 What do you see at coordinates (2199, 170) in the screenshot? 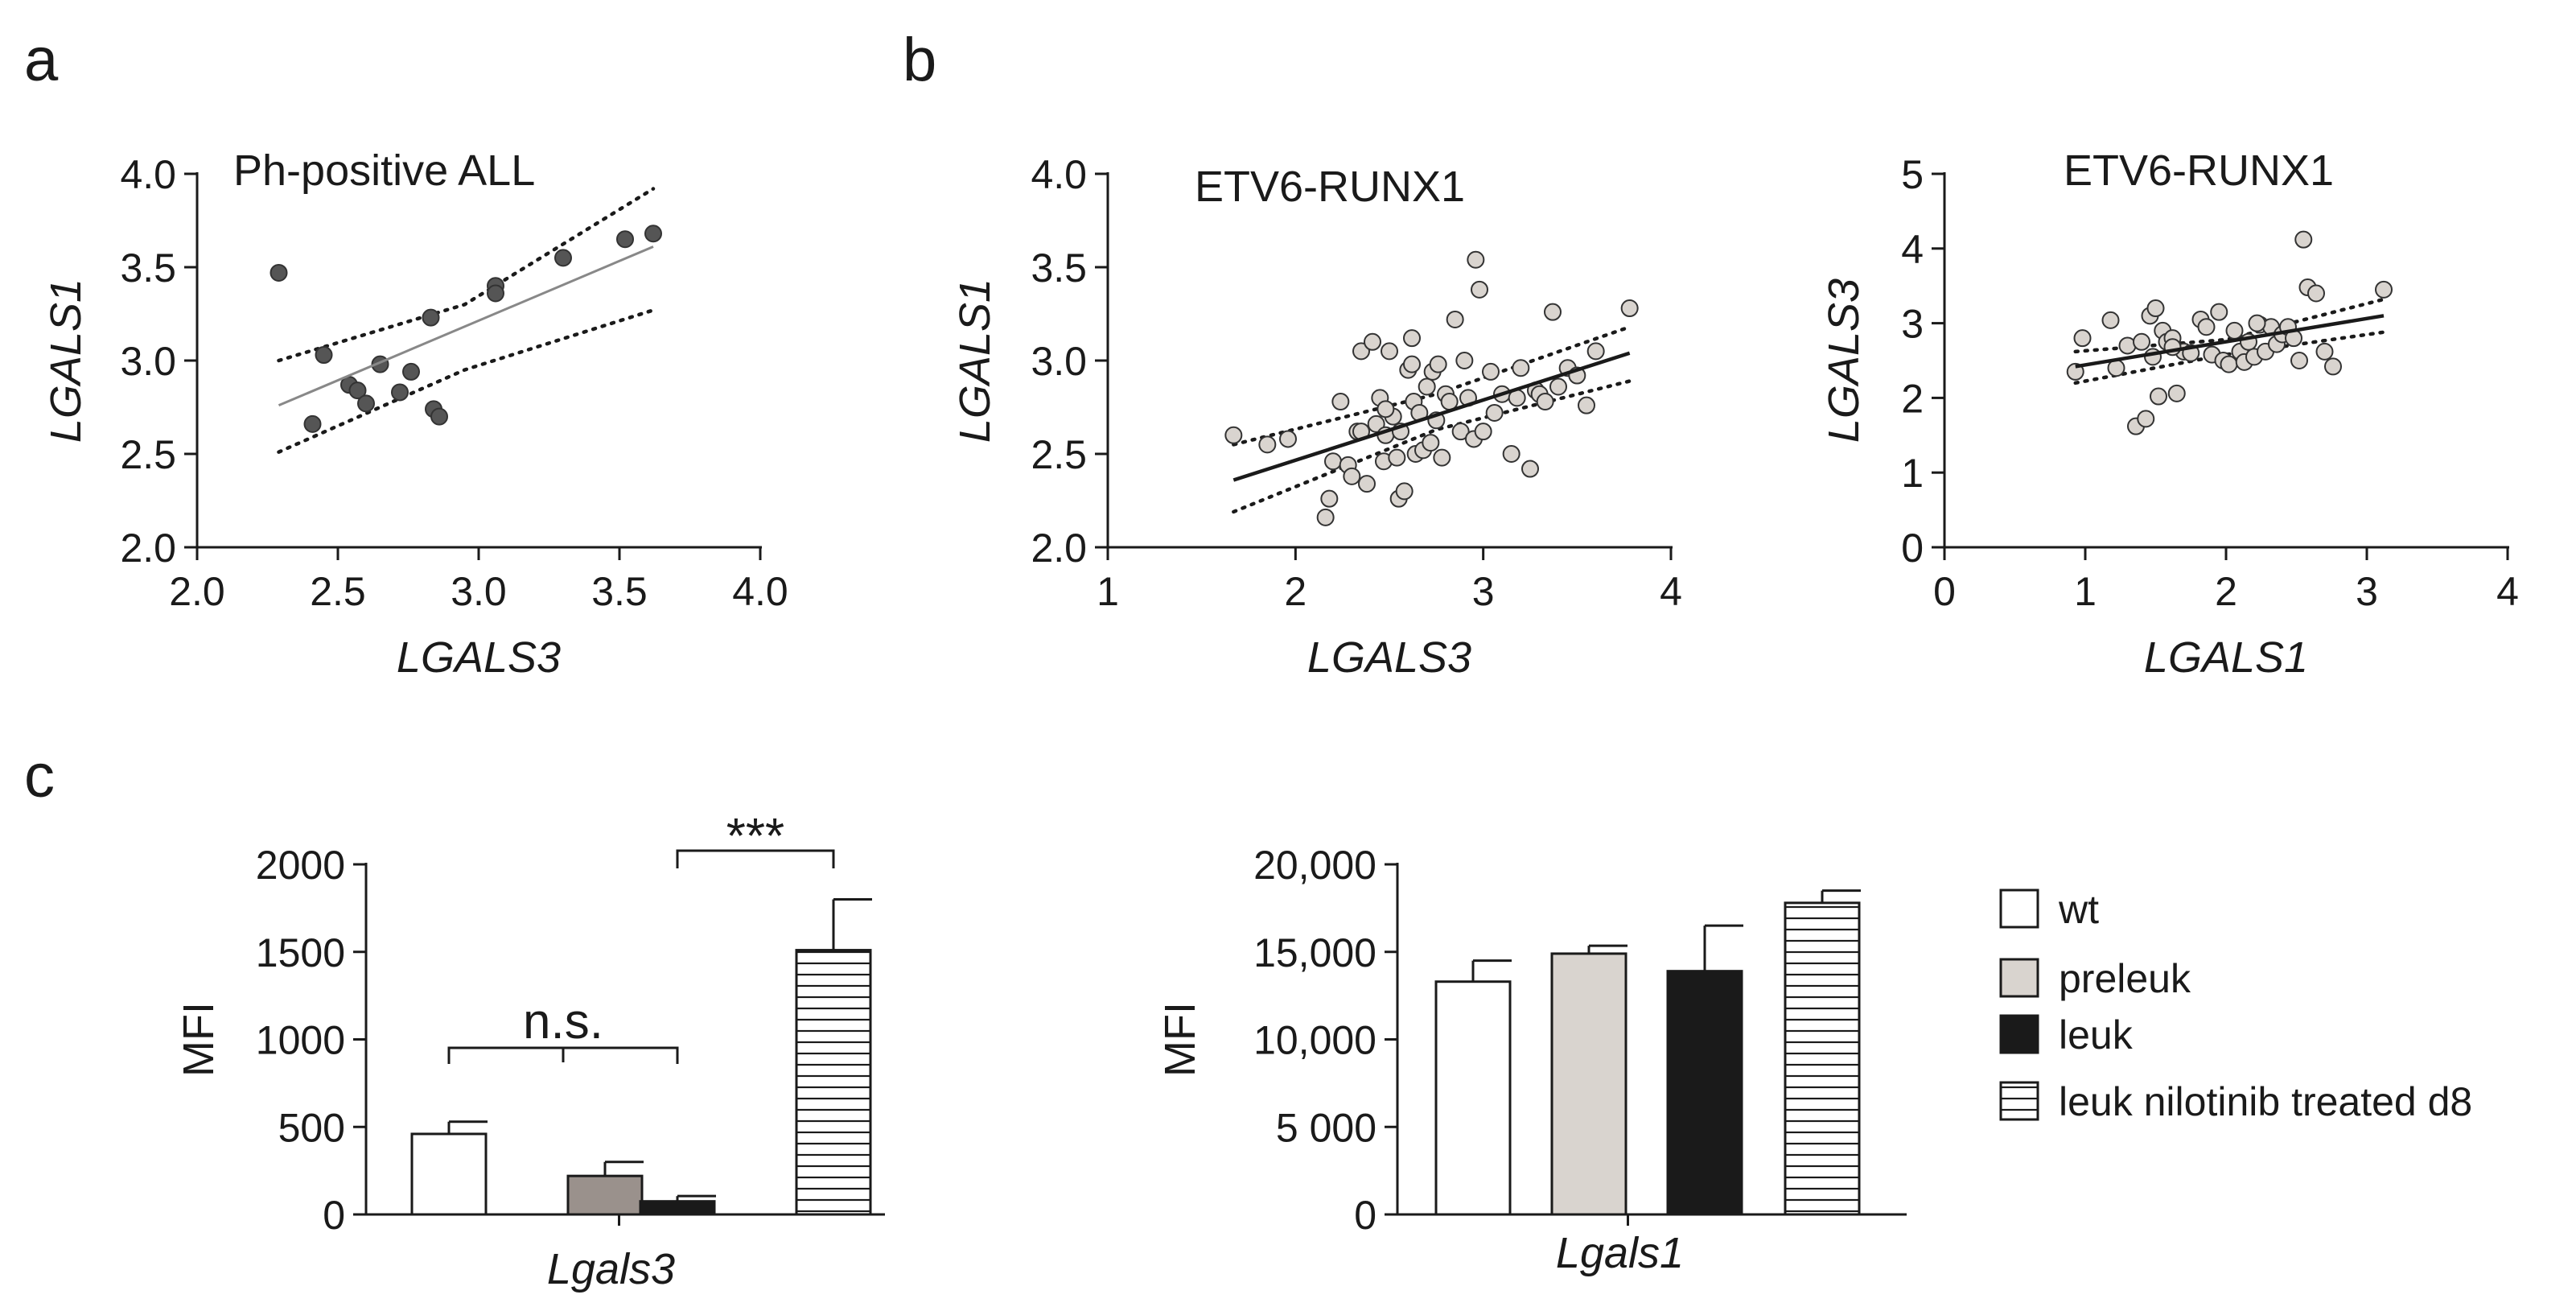
I see `plot-title: ETV6-RUNX1` at bounding box center [2199, 170].